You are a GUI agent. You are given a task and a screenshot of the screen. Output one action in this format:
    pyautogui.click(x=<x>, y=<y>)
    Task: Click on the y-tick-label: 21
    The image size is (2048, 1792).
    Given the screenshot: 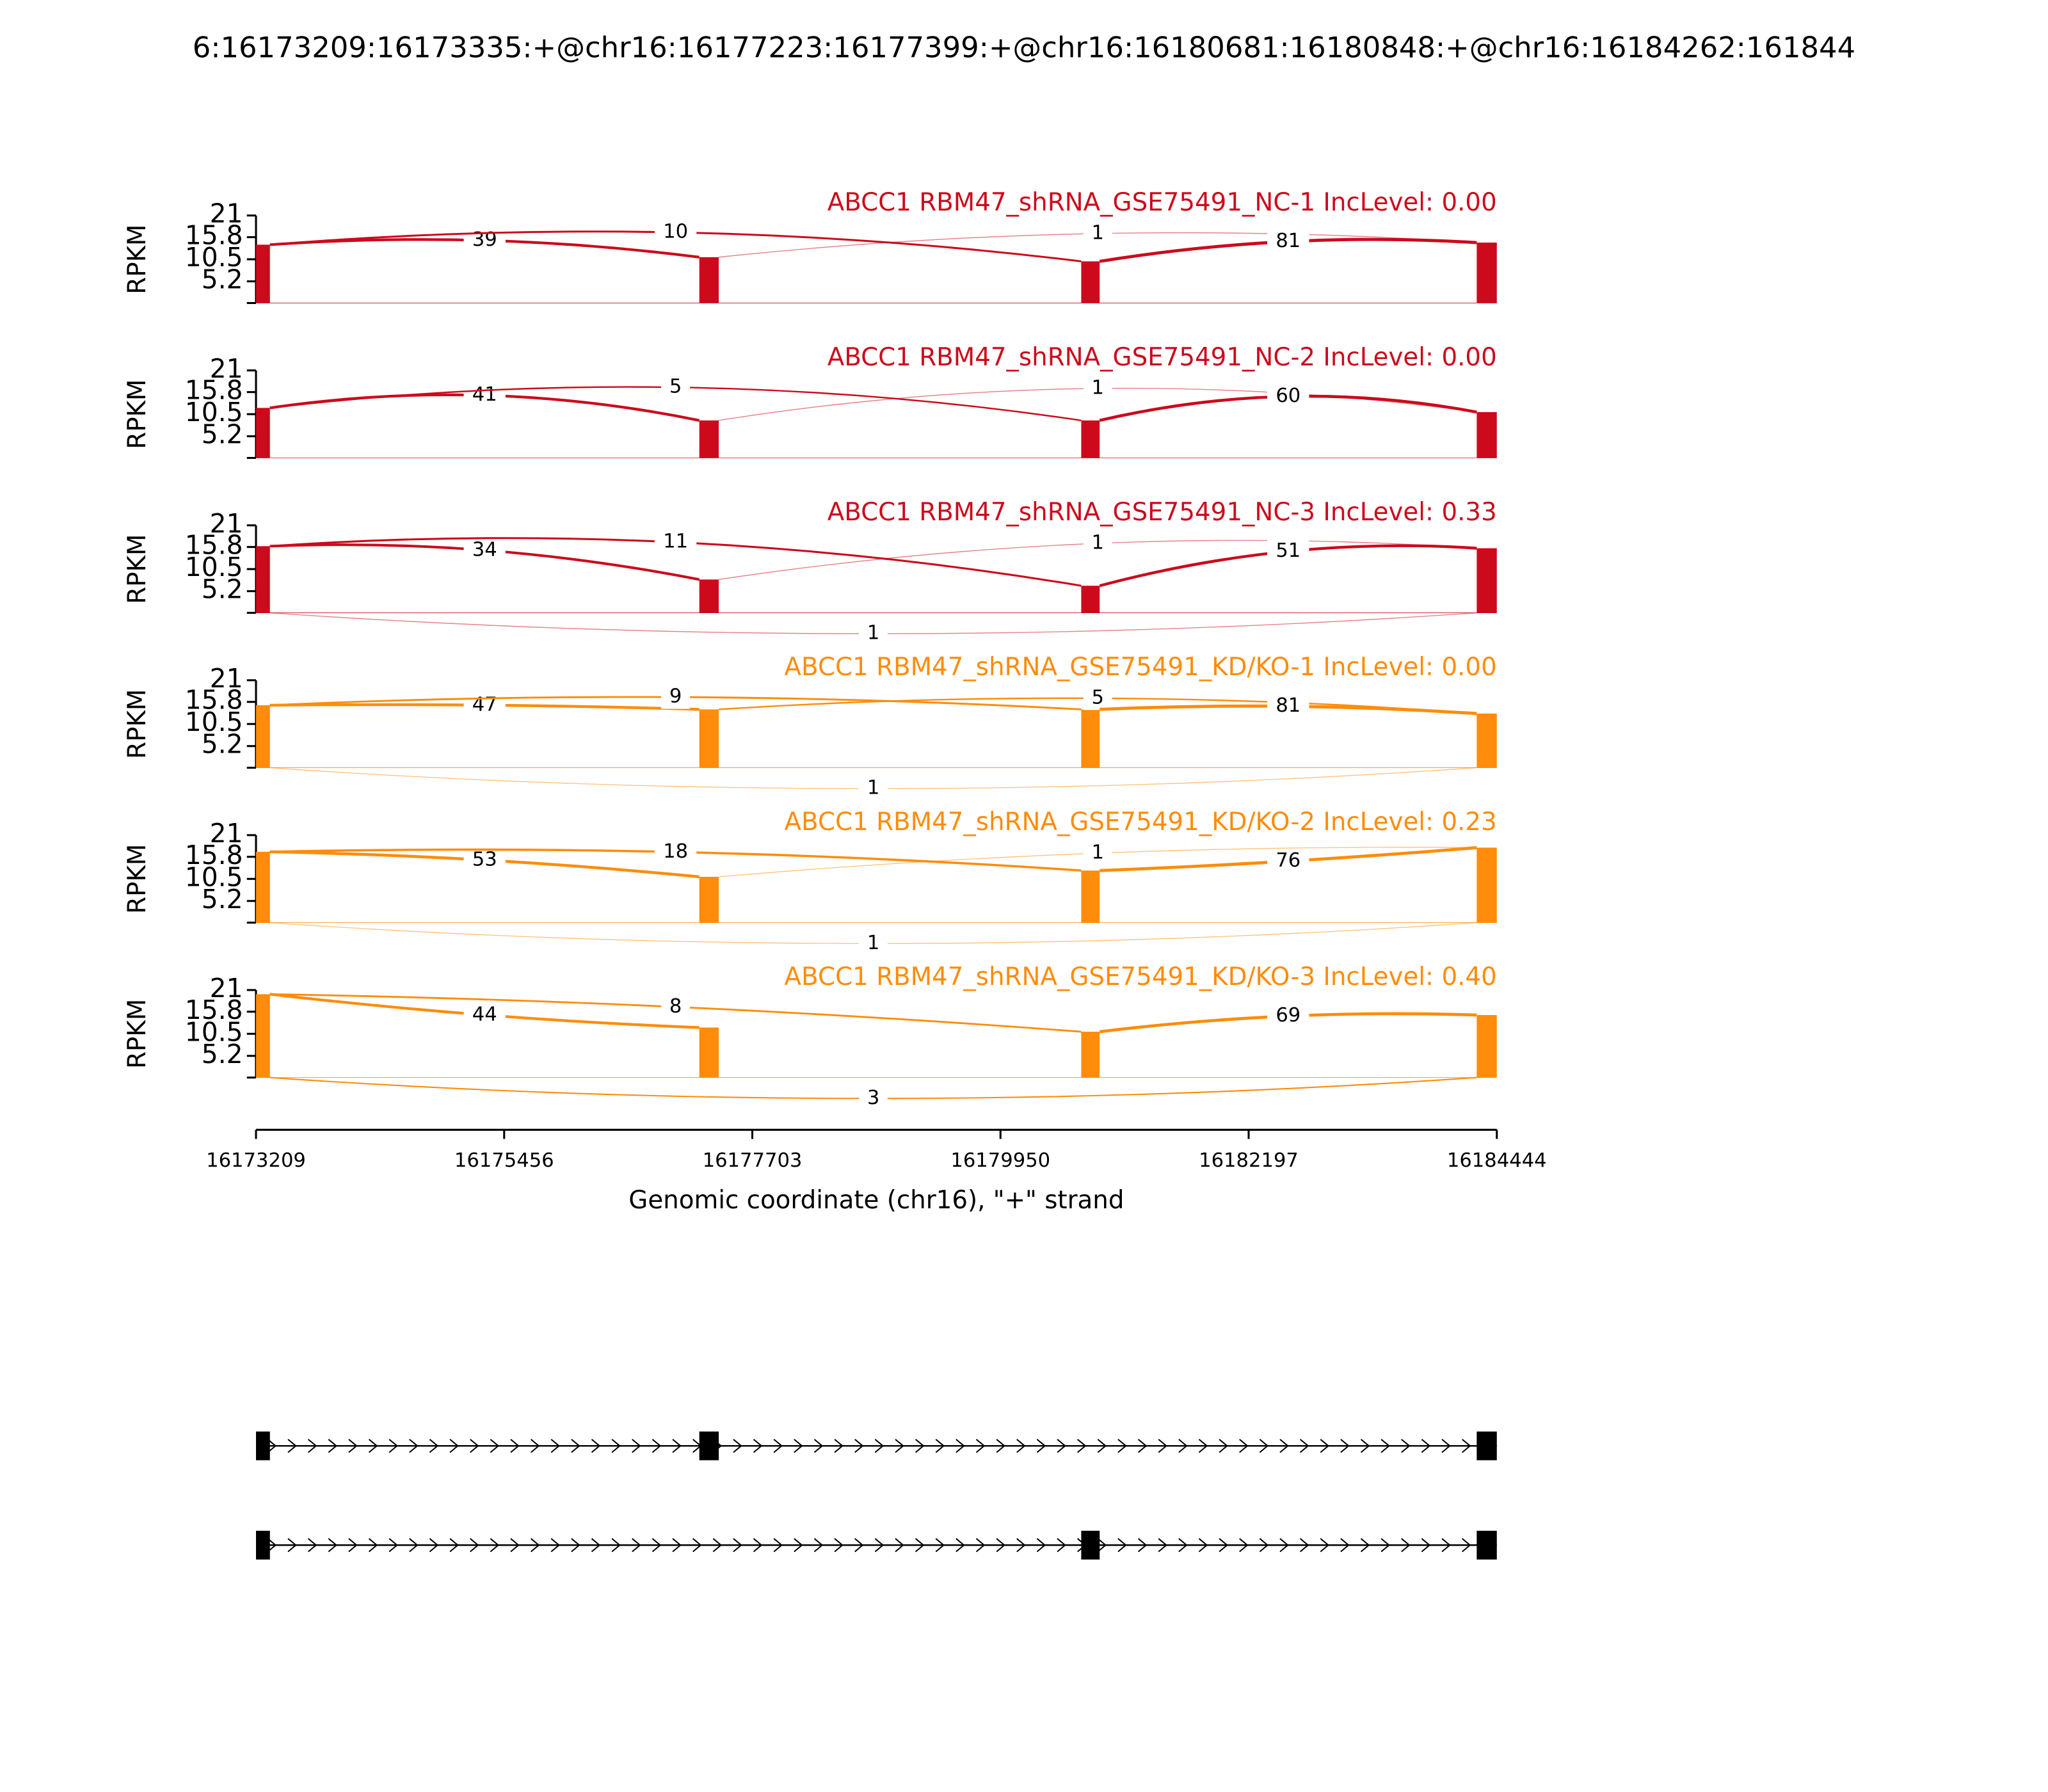 What is the action you would take?
    pyautogui.click(x=226, y=368)
    